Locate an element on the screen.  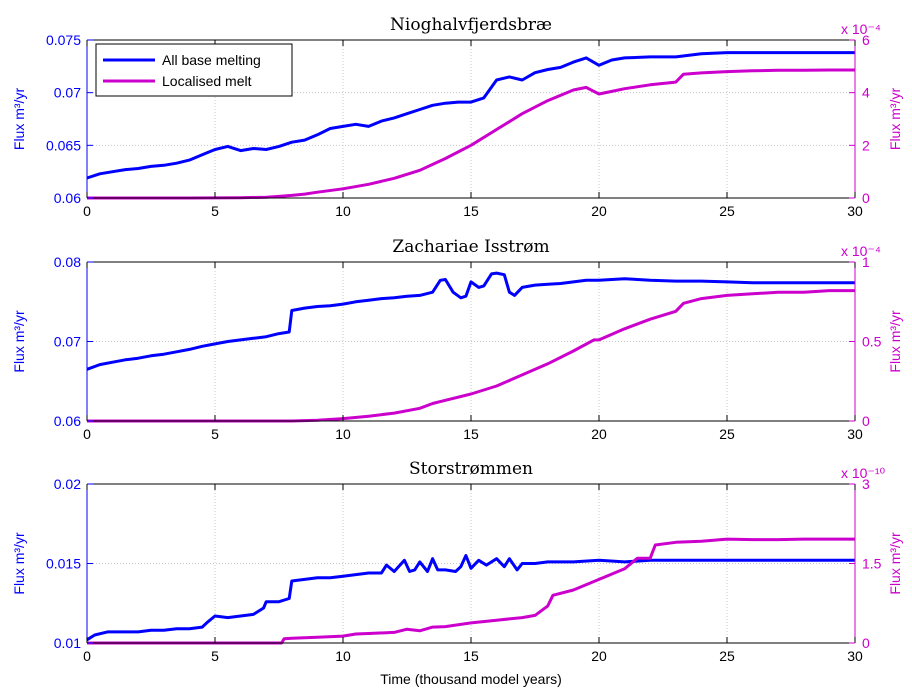
legend-box is located at coordinates (194, 70).